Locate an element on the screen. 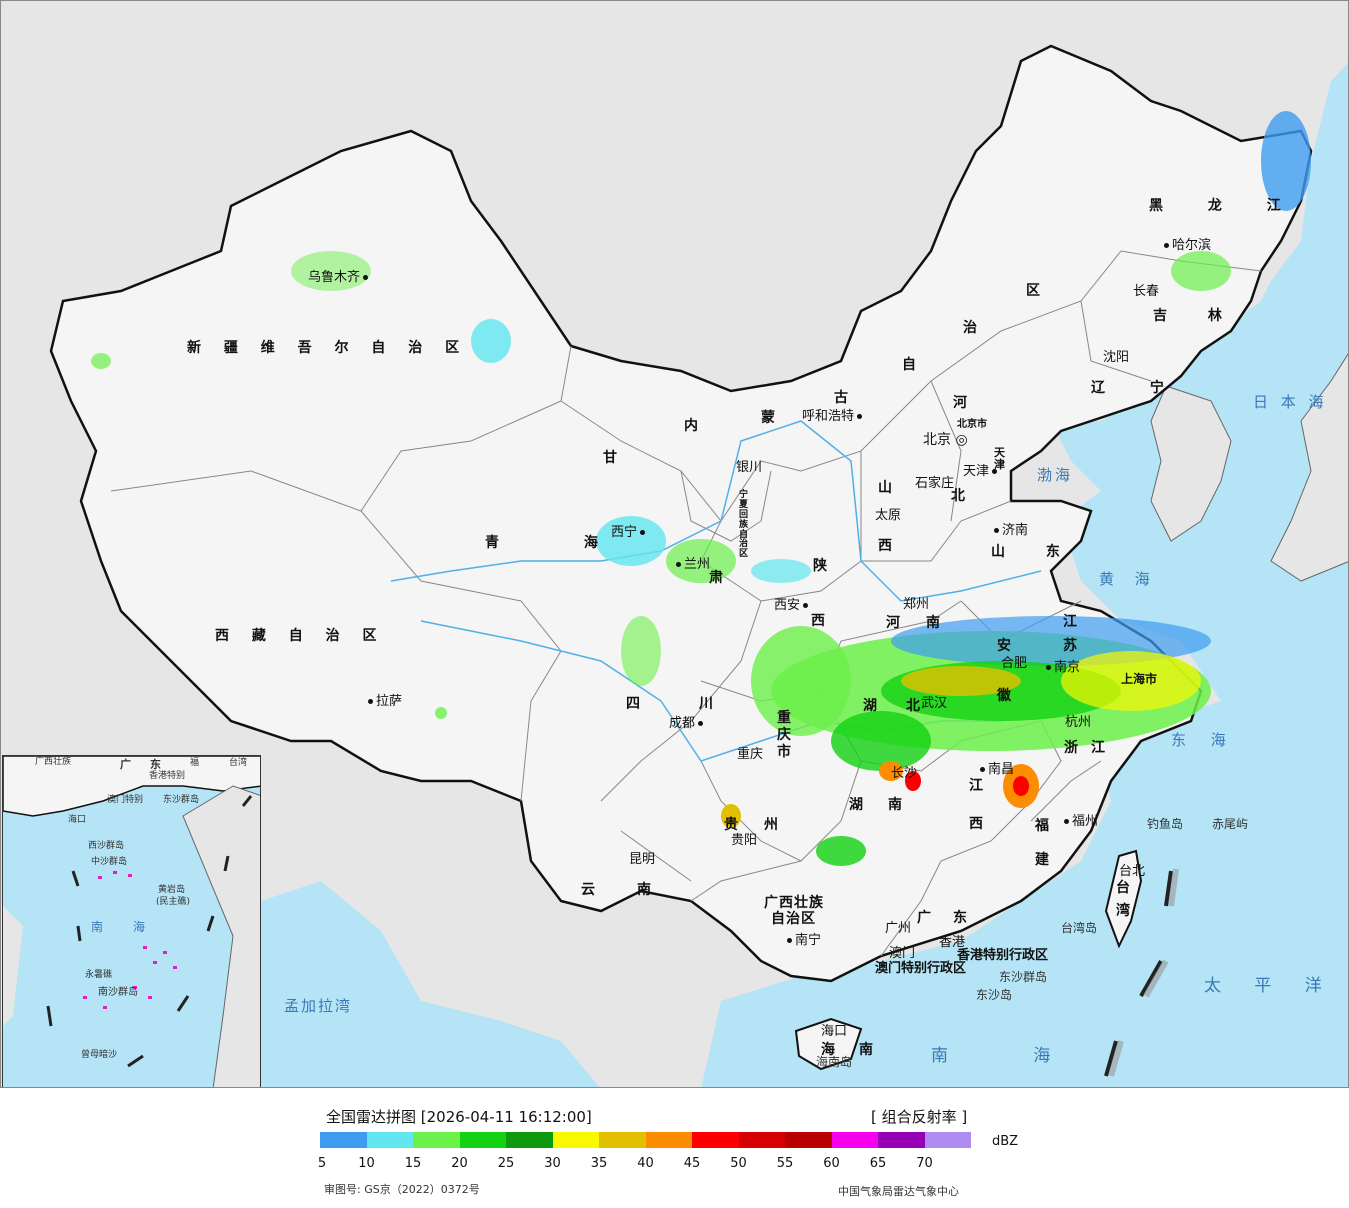 This screenshot has height=1208, width=1349. city-label: 重庆 is located at coordinates (750, 754).